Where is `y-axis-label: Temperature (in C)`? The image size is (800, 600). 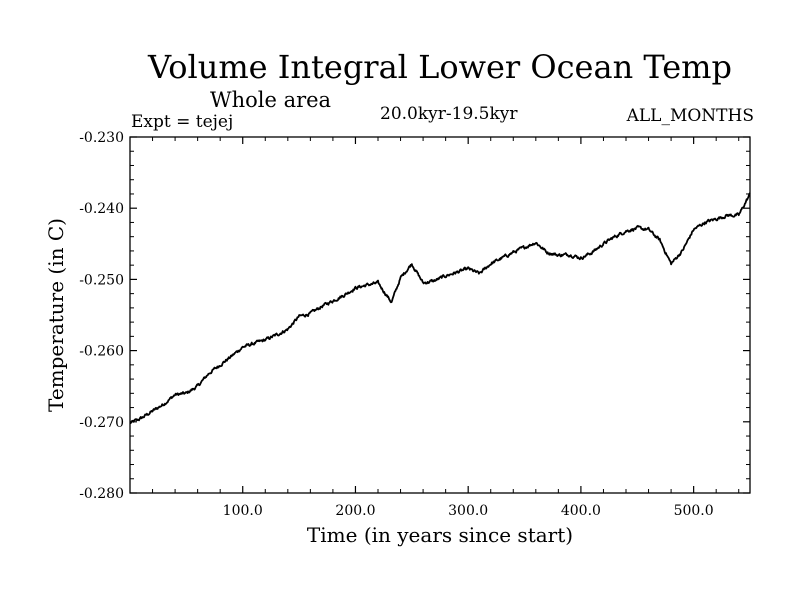 y-axis-label: Temperature (in C) is located at coordinates (56, 315).